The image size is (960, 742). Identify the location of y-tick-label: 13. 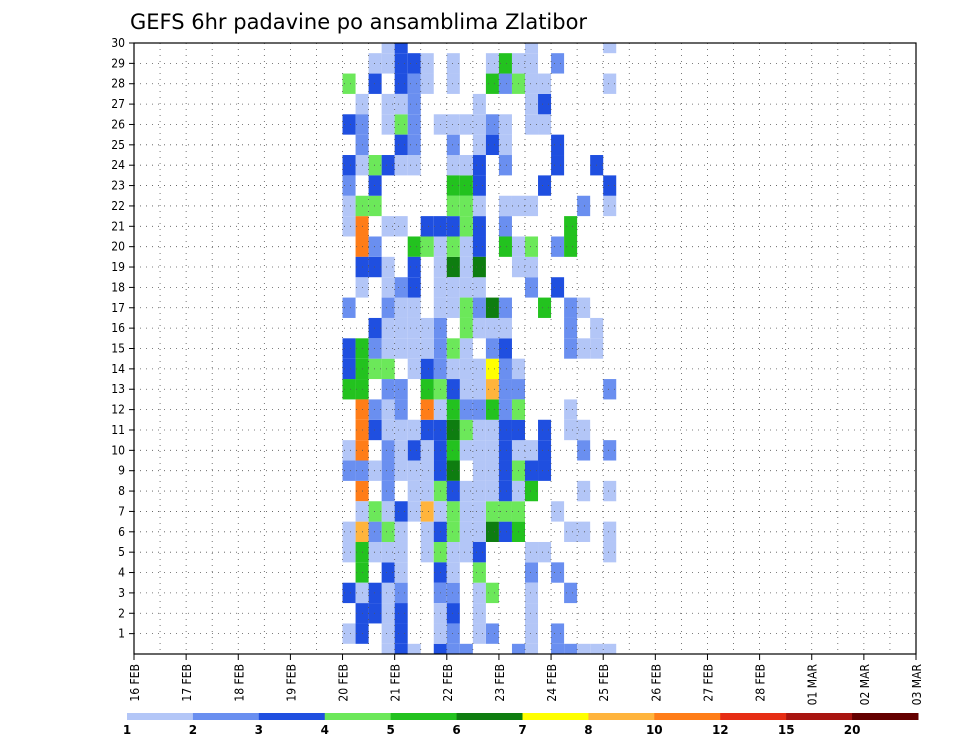
(118, 389).